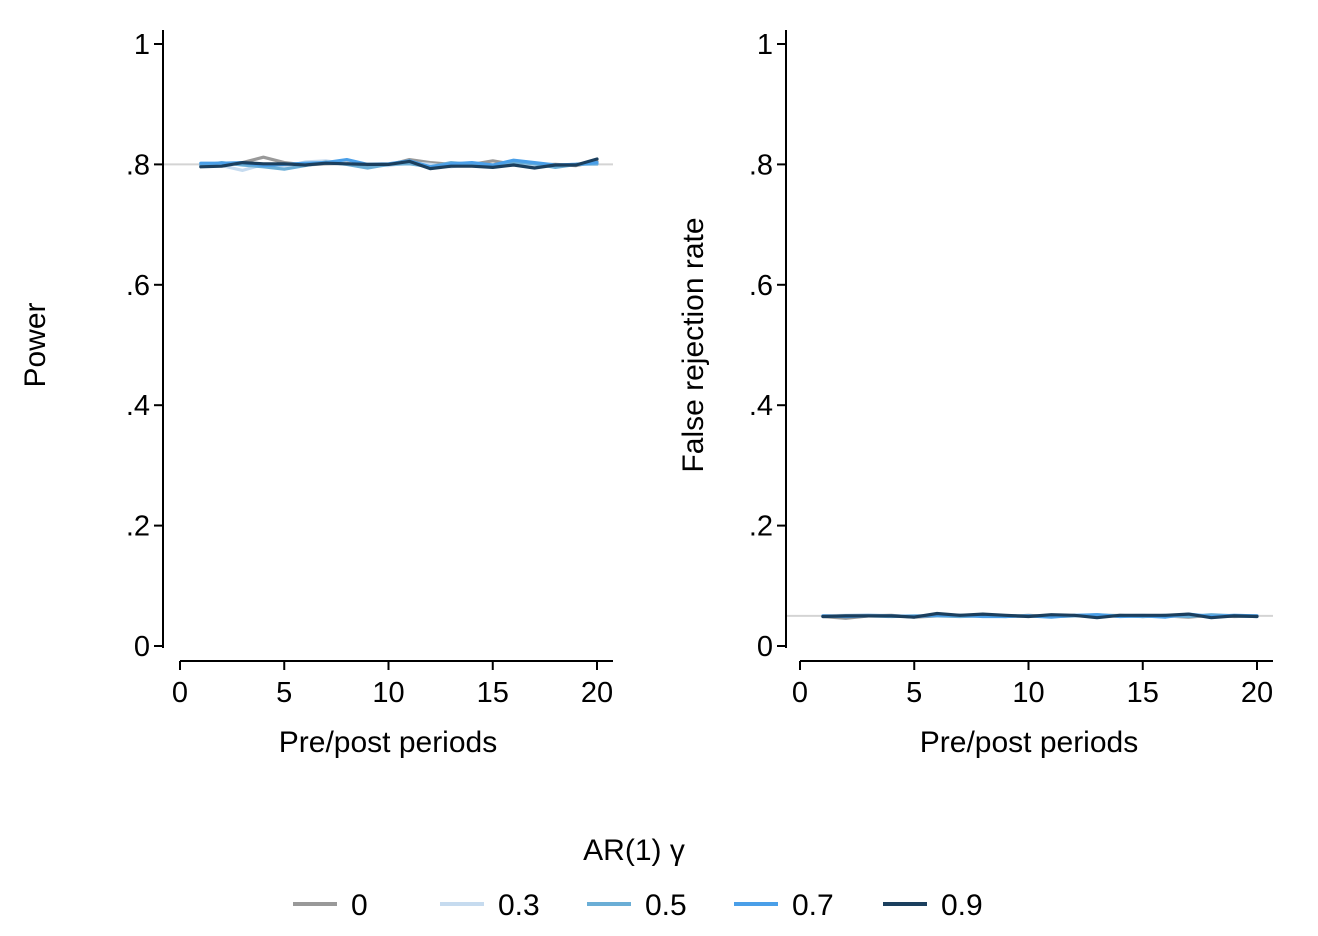 The image size is (1318, 936). I want to click on power-x-tick-label: 15, so click(493, 693).